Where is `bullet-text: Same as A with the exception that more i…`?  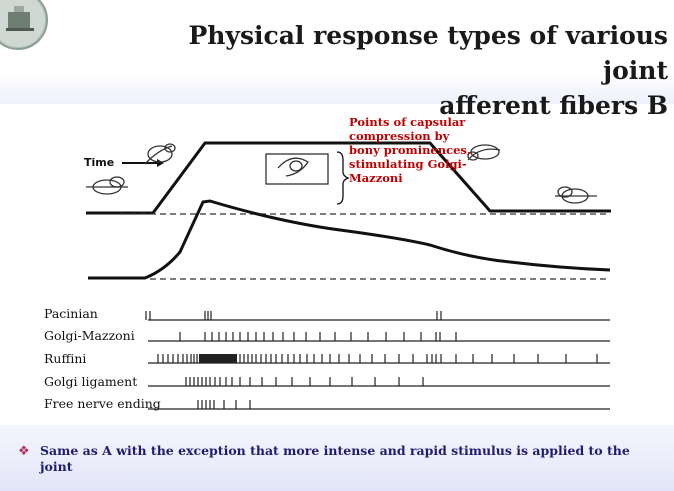
bullet-text: Same as A with the exception that more i… is located at coordinates (335, 458).